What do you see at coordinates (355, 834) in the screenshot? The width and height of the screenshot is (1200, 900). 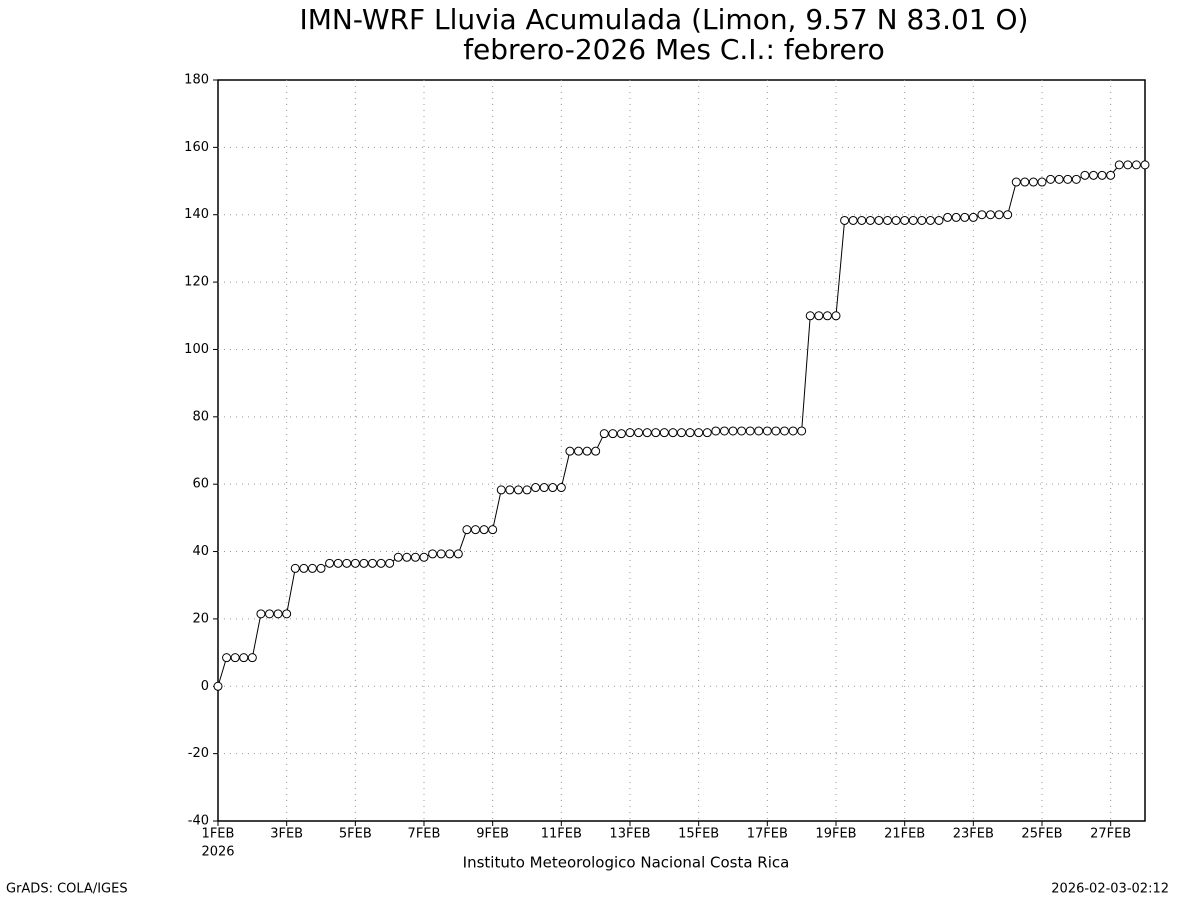 I see `x-tick-label: 5FEB` at bounding box center [355, 834].